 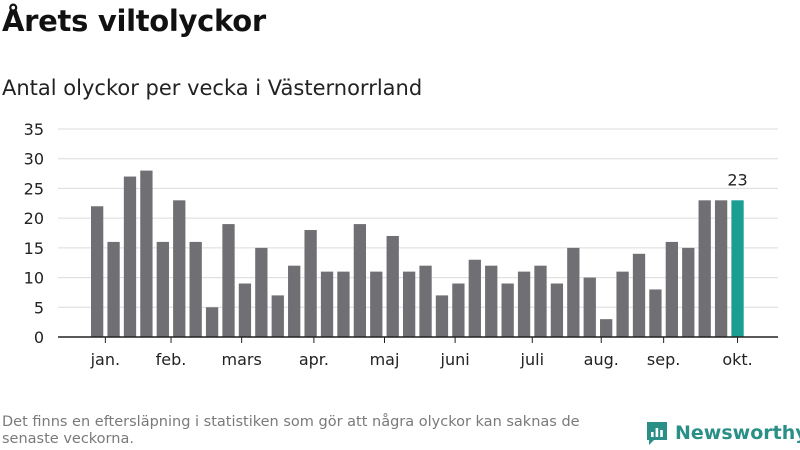 What do you see at coordinates (385, 359) in the screenshot?
I see `x-tick-label: maj` at bounding box center [385, 359].